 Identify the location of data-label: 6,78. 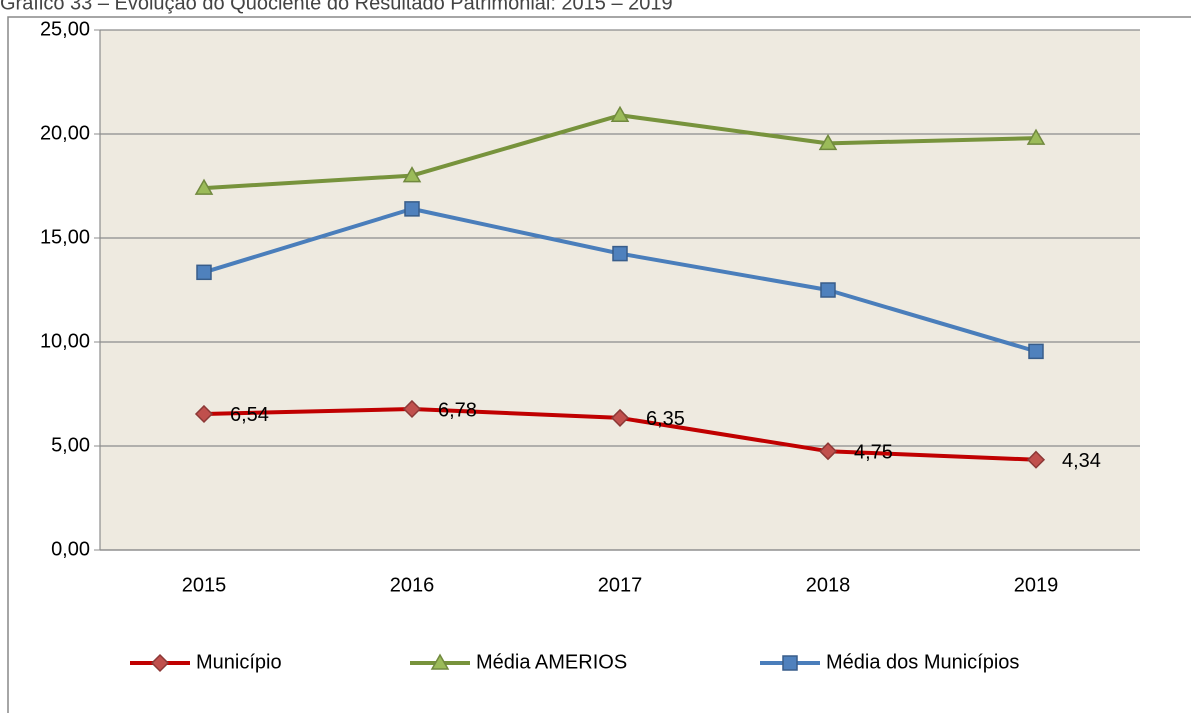
(457, 410).